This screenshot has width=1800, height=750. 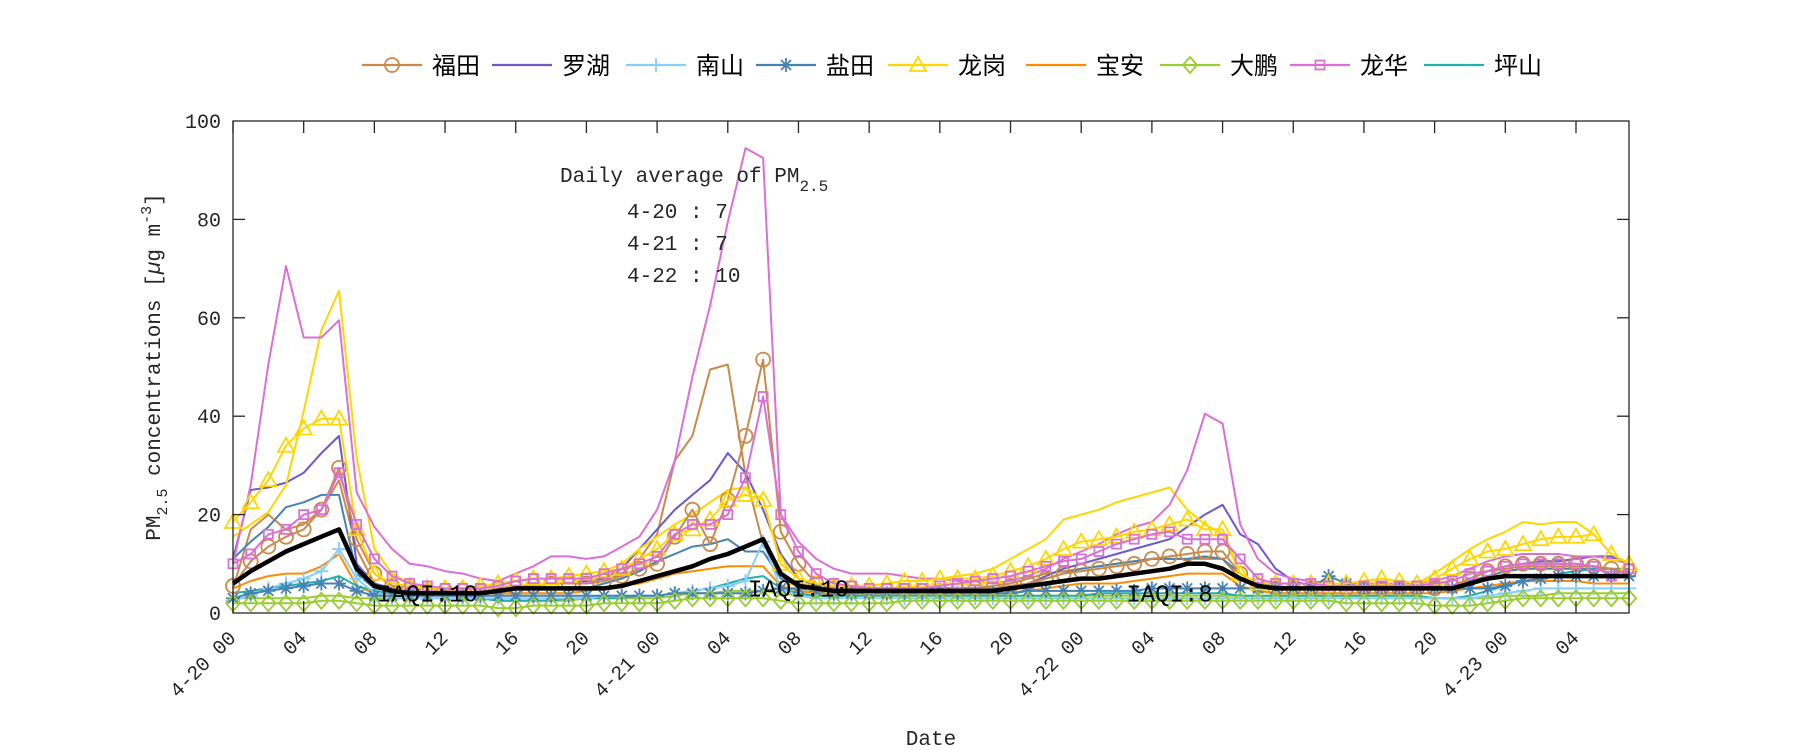 What do you see at coordinates (203, 123) in the screenshot?
I see `y-tick-label: 100` at bounding box center [203, 123].